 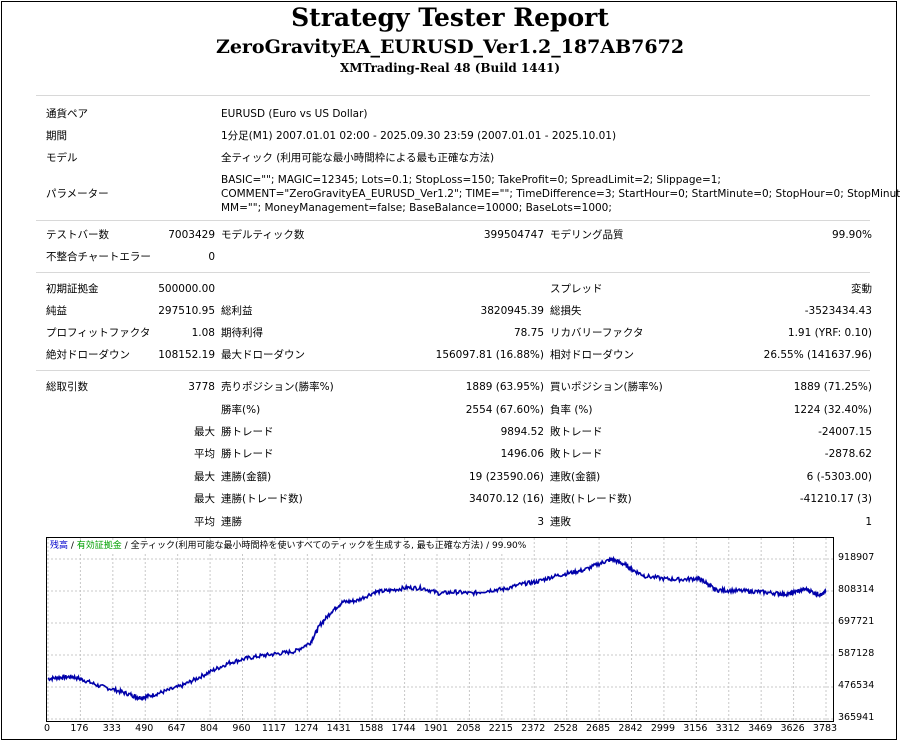 I want to click on x-tick-label: 3312, so click(x=727, y=728).